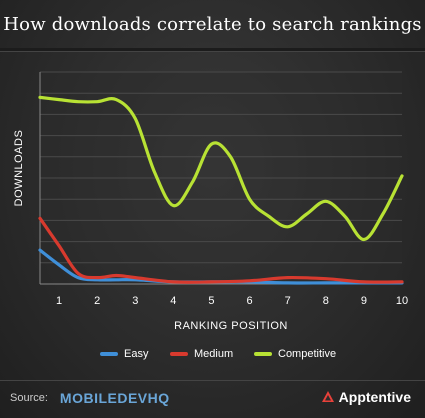 The image size is (425, 418). What do you see at coordinates (374, 397) in the screenshot?
I see `partner-name: Apptentive` at bounding box center [374, 397].